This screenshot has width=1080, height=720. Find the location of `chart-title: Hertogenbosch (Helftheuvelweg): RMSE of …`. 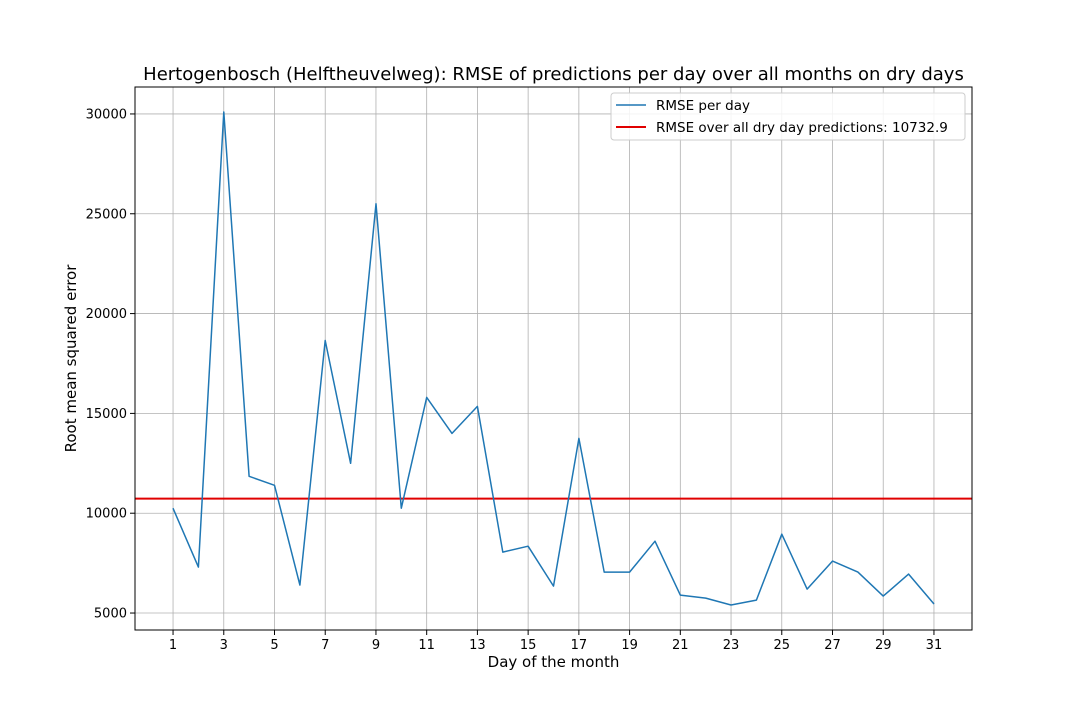

chart-title: Hertogenbosch (Helftheuvelweg): RMSE of … is located at coordinates (553, 74).